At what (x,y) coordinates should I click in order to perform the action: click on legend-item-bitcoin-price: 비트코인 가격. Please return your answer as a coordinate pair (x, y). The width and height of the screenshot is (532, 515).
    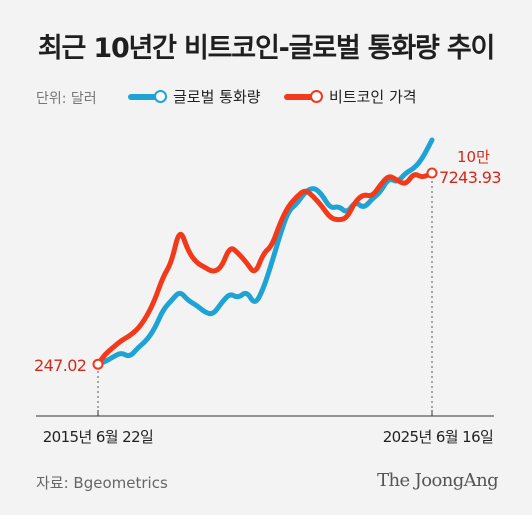
    Looking at the image, I should click on (350, 96).